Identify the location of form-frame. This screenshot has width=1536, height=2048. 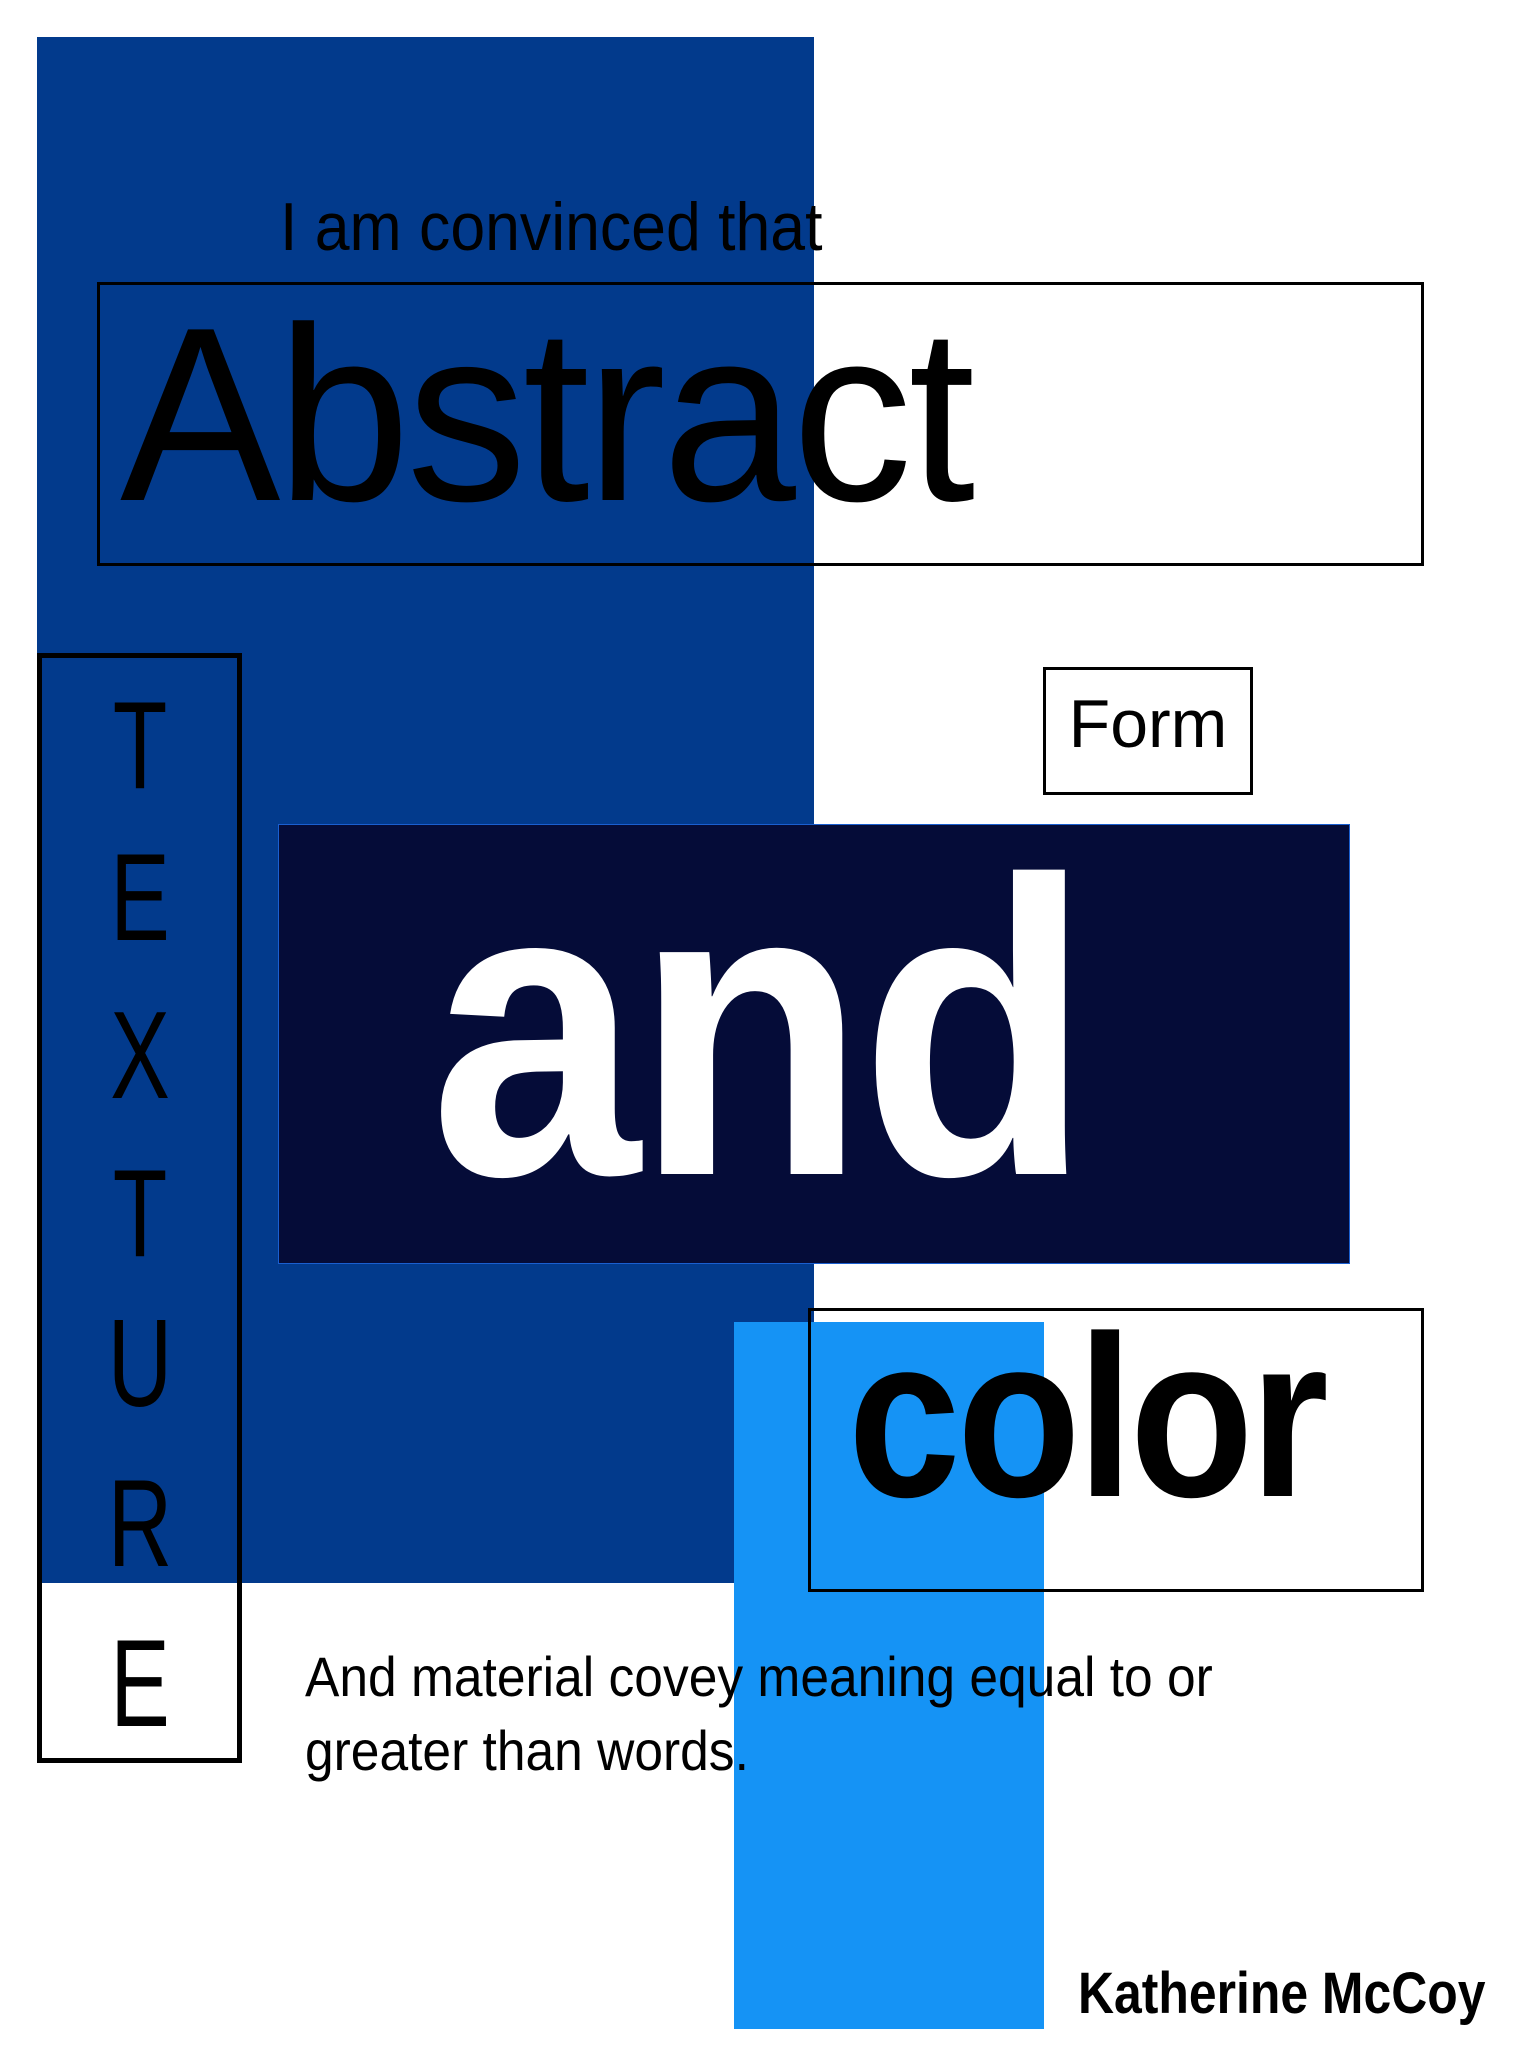
(1148, 731).